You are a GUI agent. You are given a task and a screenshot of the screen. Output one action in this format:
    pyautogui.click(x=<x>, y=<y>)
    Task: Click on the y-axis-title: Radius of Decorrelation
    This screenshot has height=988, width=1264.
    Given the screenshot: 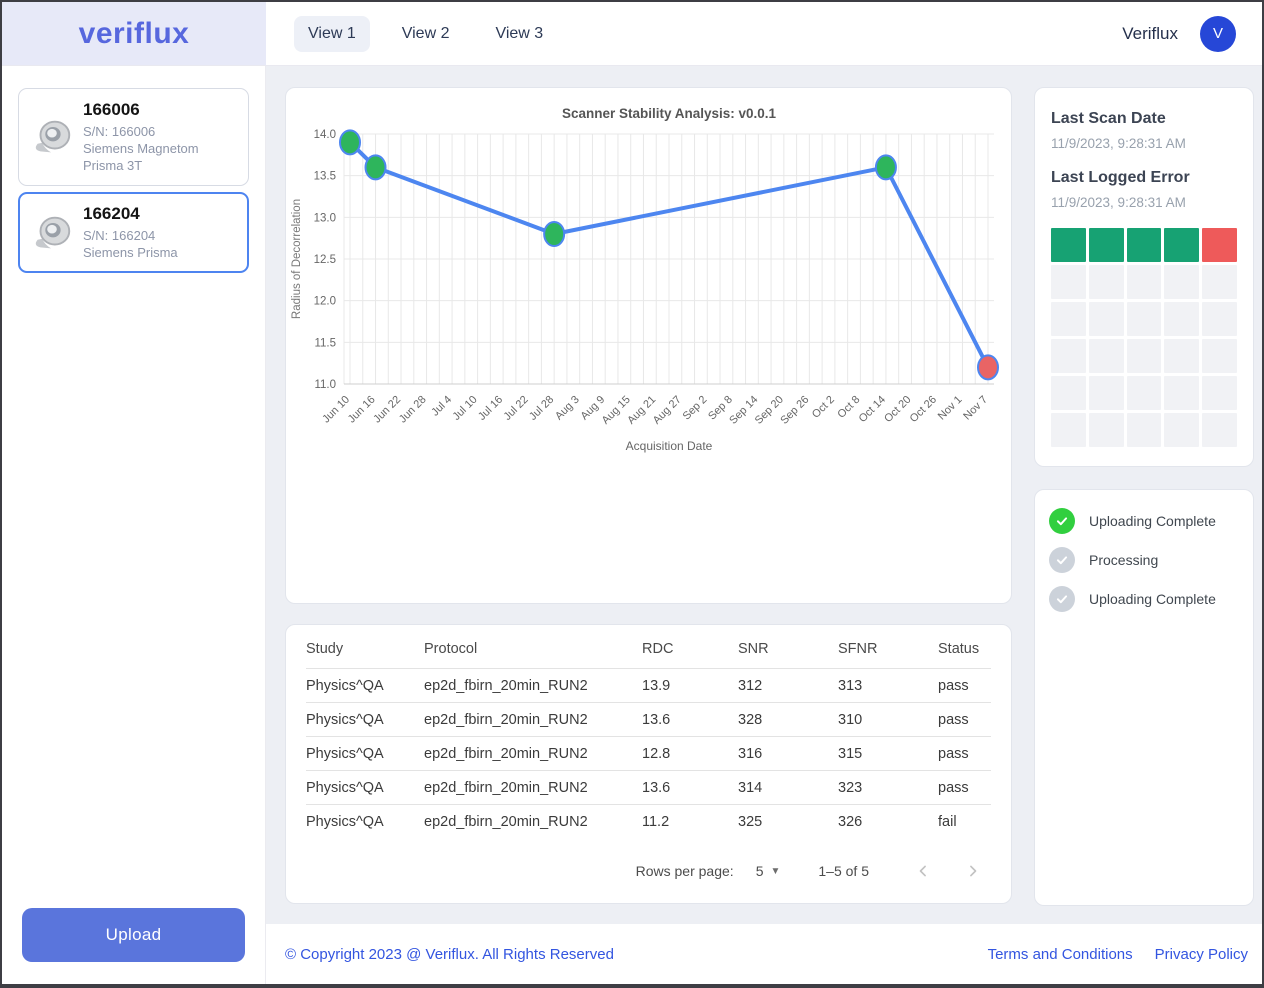 What is the action you would take?
    pyautogui.click(x=297, y=259)
    